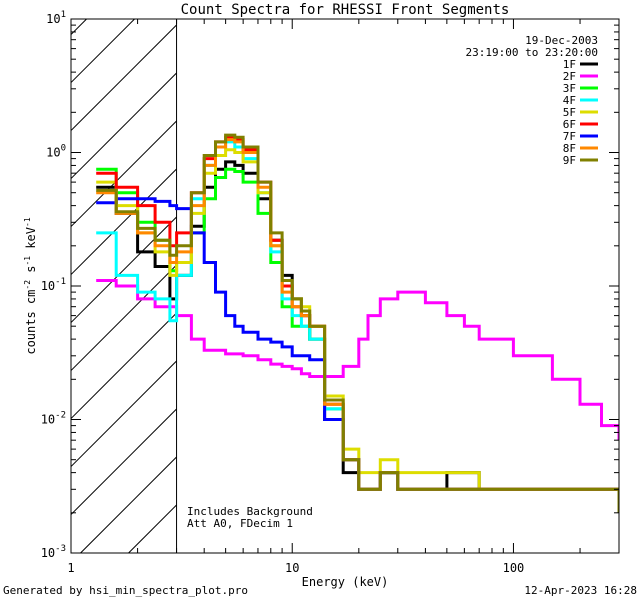 The width and height of the screenshot is (640, 600). Describe the element at coordinates (53, 285) in the screenshot. I see `y-tick-label: 10⁻¹` at that location.